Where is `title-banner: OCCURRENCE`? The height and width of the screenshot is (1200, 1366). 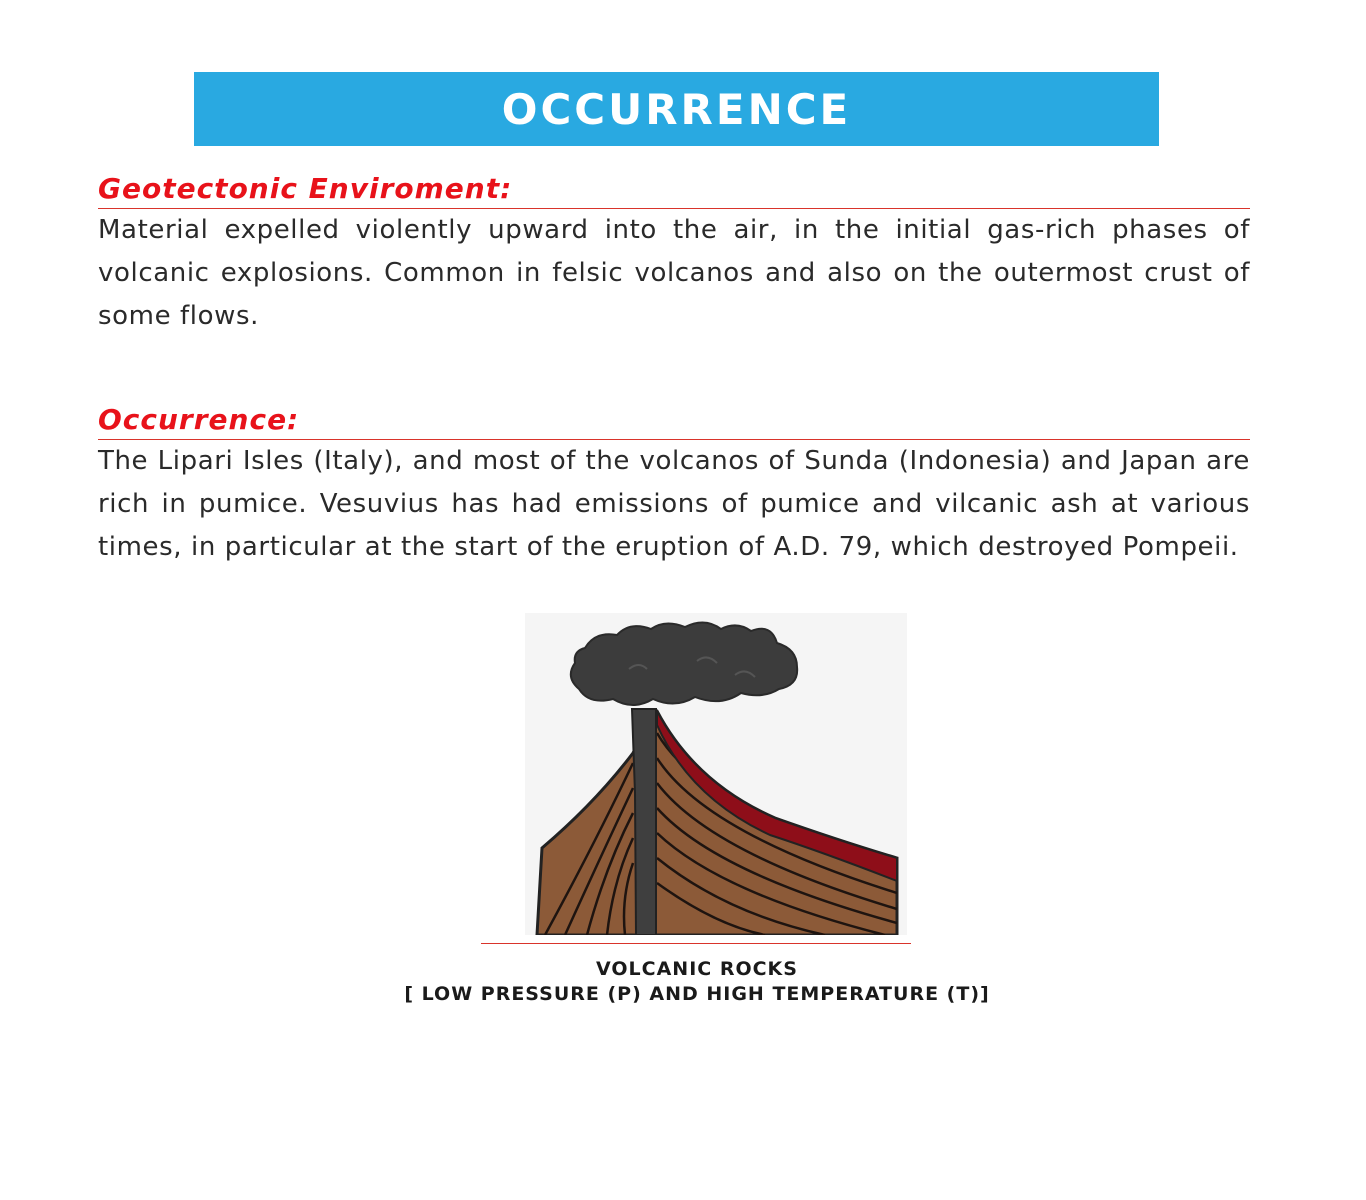
title-banner: OCCURRENCE is located at coordinates (676, 109).